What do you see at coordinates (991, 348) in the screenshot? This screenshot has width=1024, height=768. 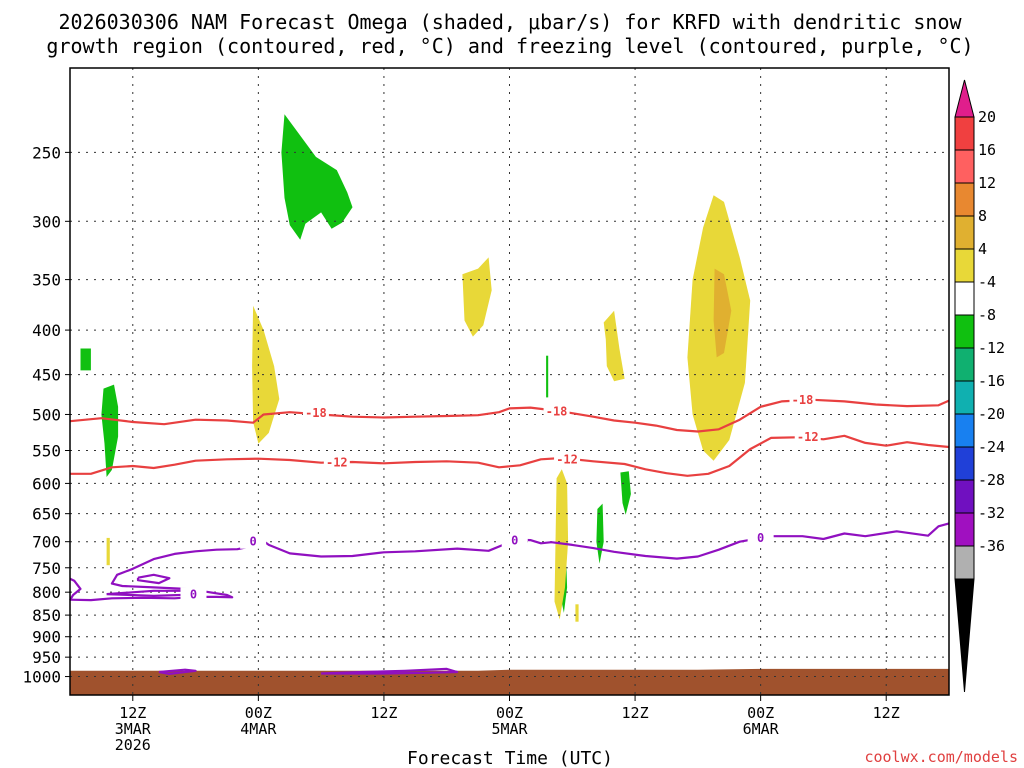 I see `colorbar-label: -12` at bounding box center [991, 348].